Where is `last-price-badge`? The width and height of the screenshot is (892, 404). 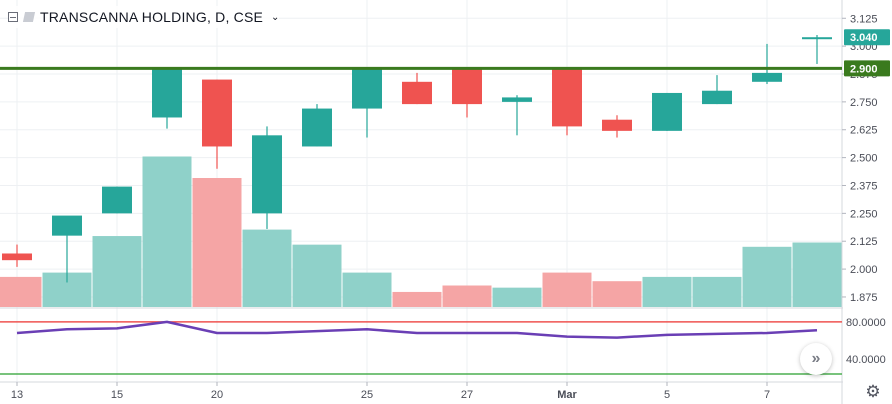
last-price-badge is located at coordinates (867, 37).